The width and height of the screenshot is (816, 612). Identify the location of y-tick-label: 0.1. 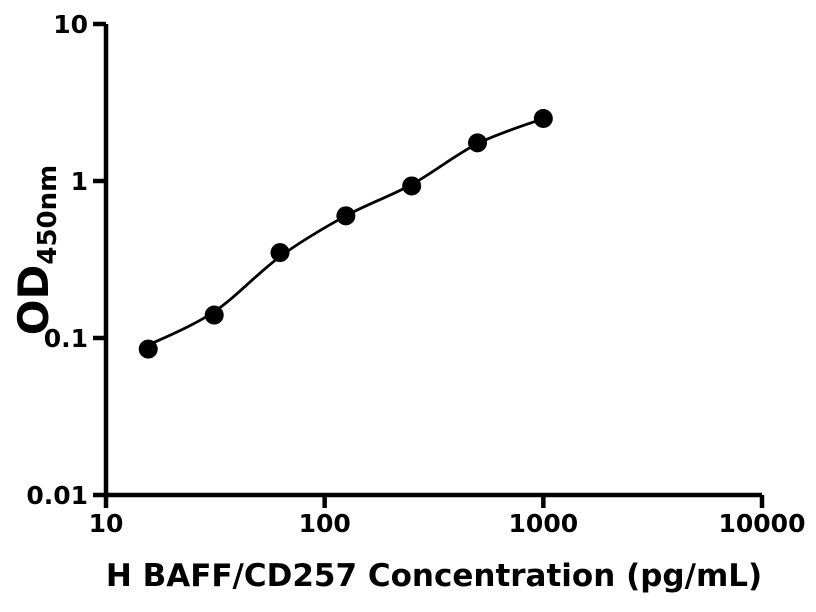
(66, 338).